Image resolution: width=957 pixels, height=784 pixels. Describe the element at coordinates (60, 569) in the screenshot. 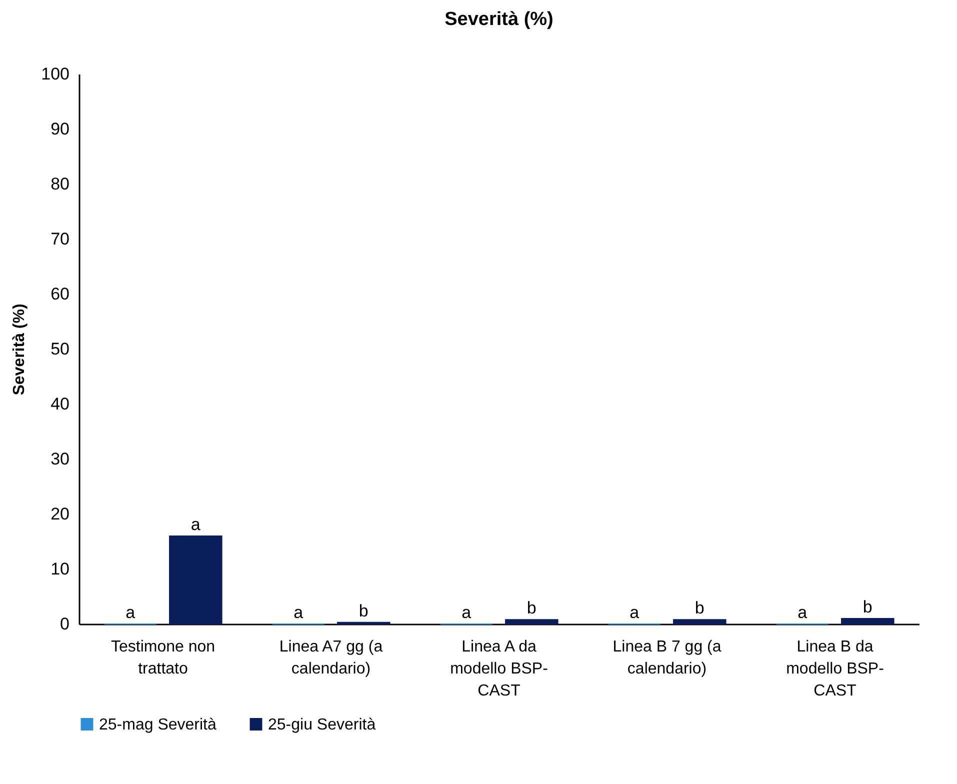

I see `y-tick-label: 10` at that location.